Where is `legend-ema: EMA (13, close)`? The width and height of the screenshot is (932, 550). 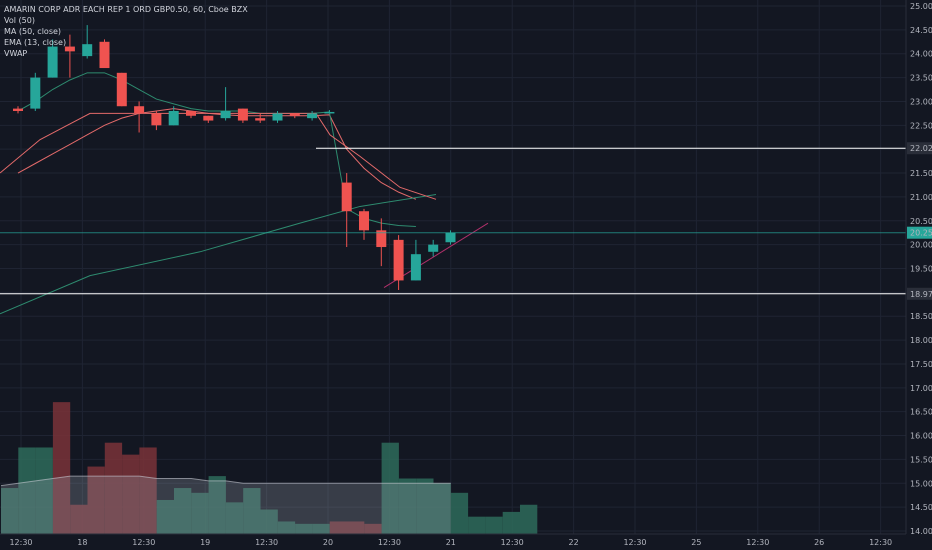
legend-ema: EMA (13, close) is located at coordinates (35, 42).